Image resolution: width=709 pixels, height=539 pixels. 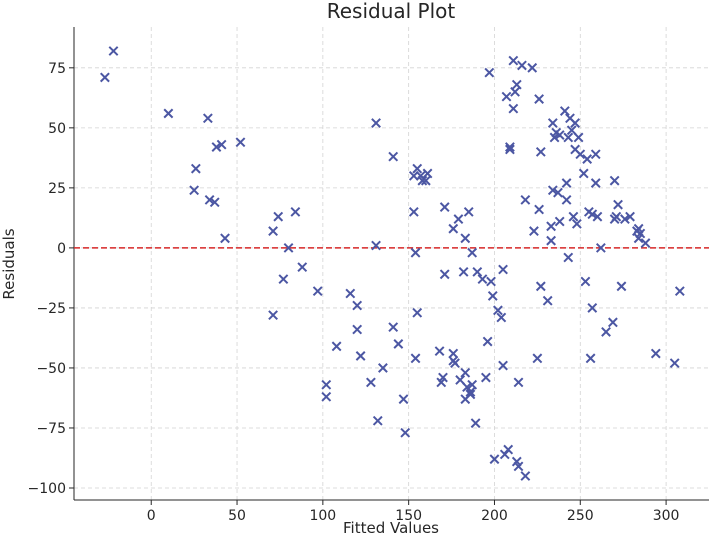 What do you see at coordinates (391, 528) in the screenshot?
I see `x-axis-title: Fitted Values` at bounding box center [391, 528].